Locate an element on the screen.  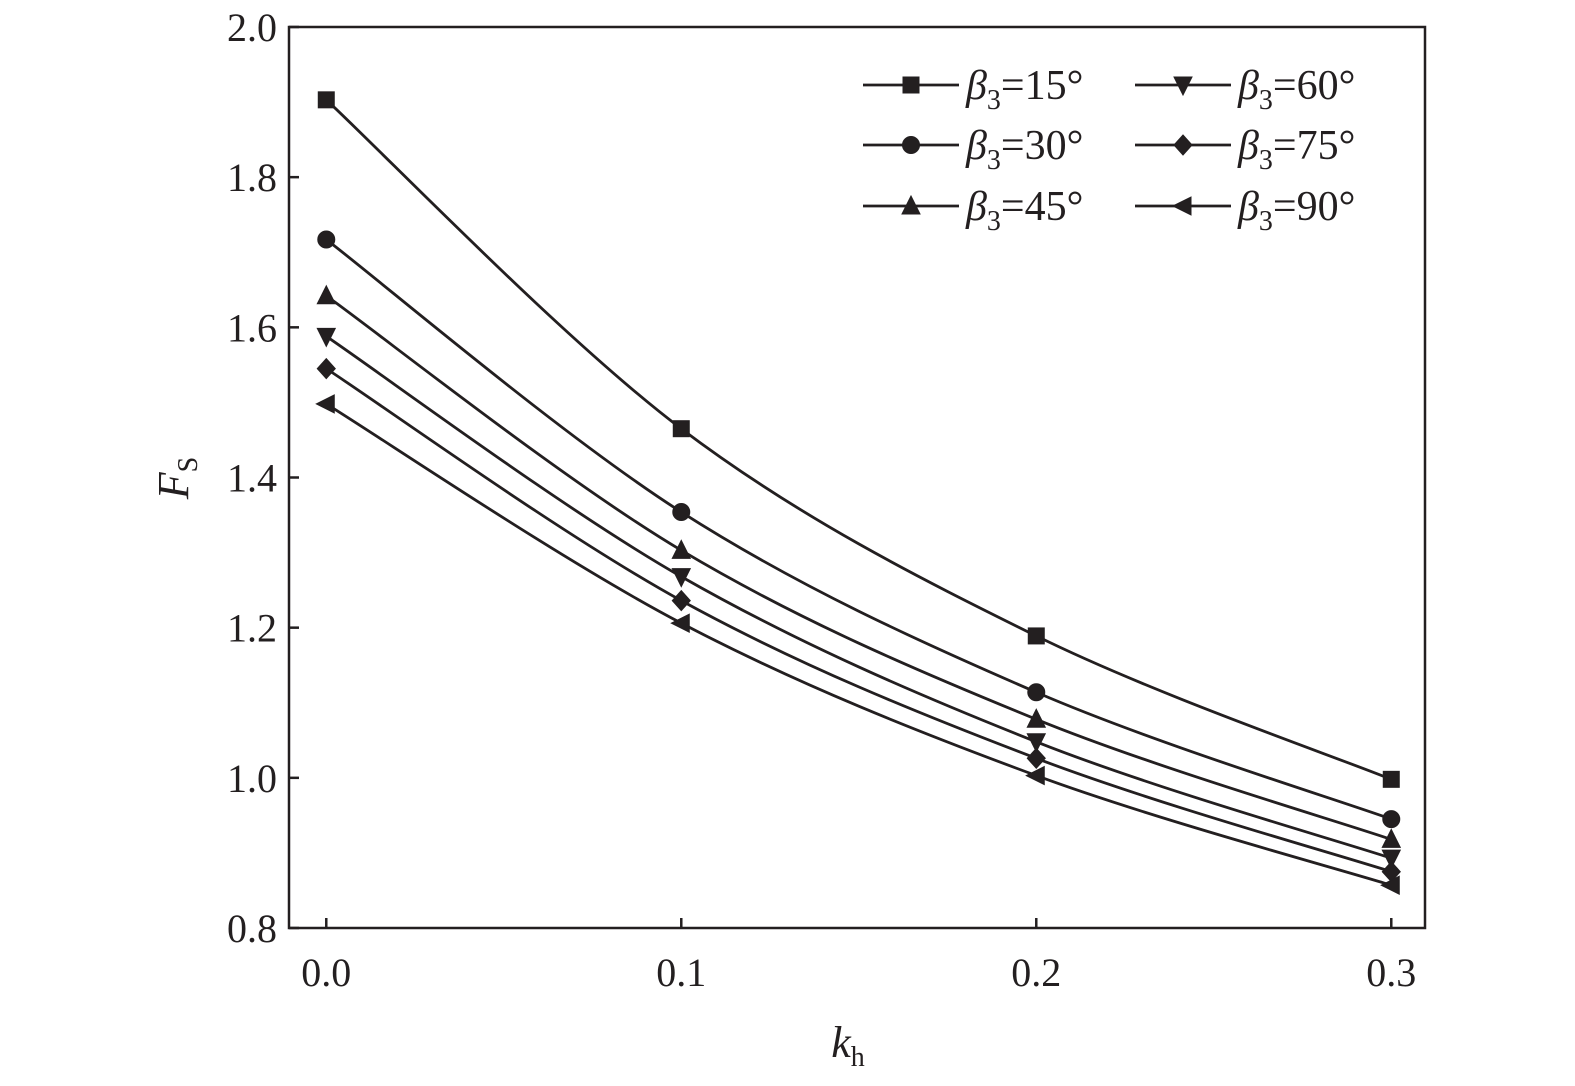
legend-item: β3=15° is located at coordinates (973, 89).